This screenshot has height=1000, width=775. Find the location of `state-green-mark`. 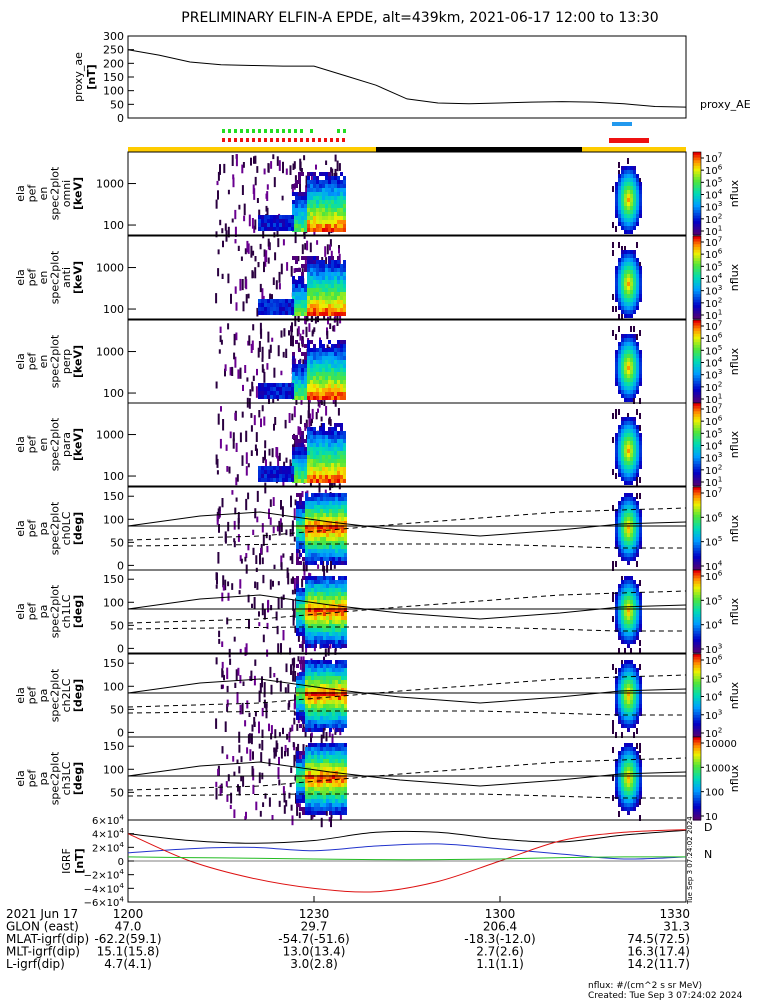

state-green-mark is located at coordinates (301, 131).